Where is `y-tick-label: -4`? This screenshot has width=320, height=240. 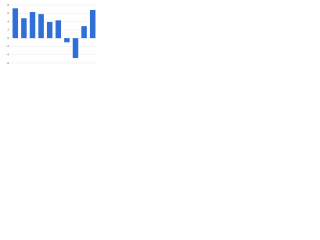
y-tick-label: -4 is located at coordinates (7, 55).